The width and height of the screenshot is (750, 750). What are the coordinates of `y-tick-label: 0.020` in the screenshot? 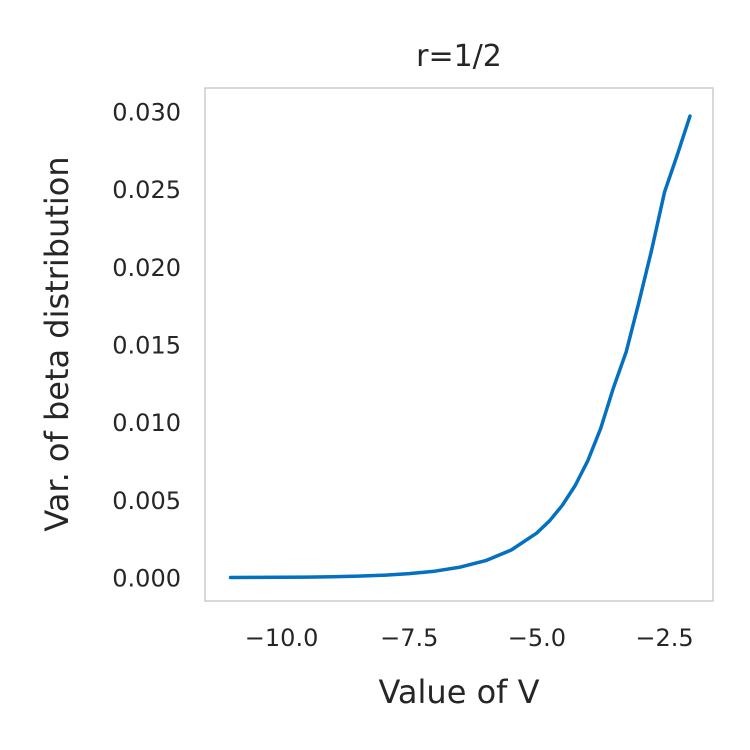 It's located at (146, 268).